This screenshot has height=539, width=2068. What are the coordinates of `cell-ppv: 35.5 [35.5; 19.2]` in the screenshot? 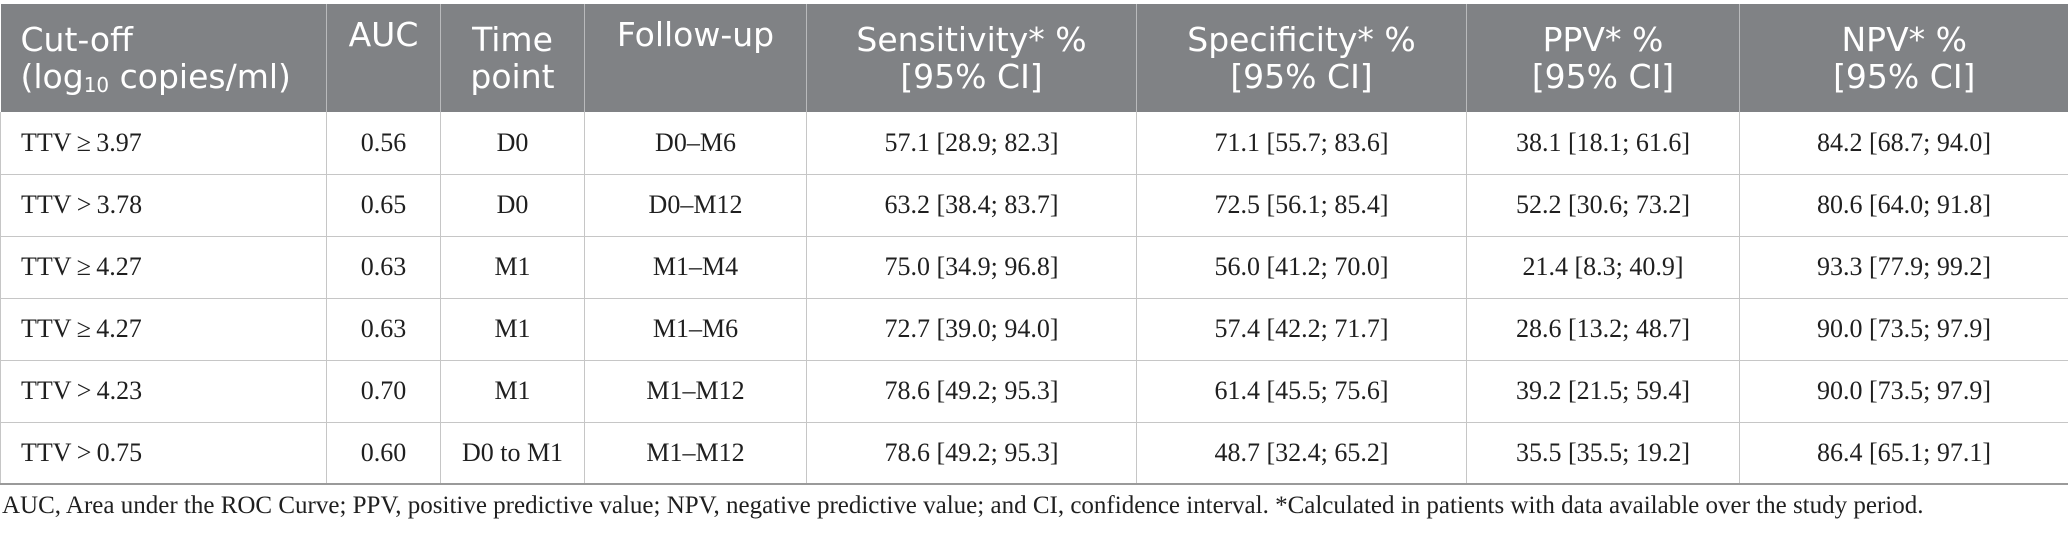 It's located at (1603, 453).